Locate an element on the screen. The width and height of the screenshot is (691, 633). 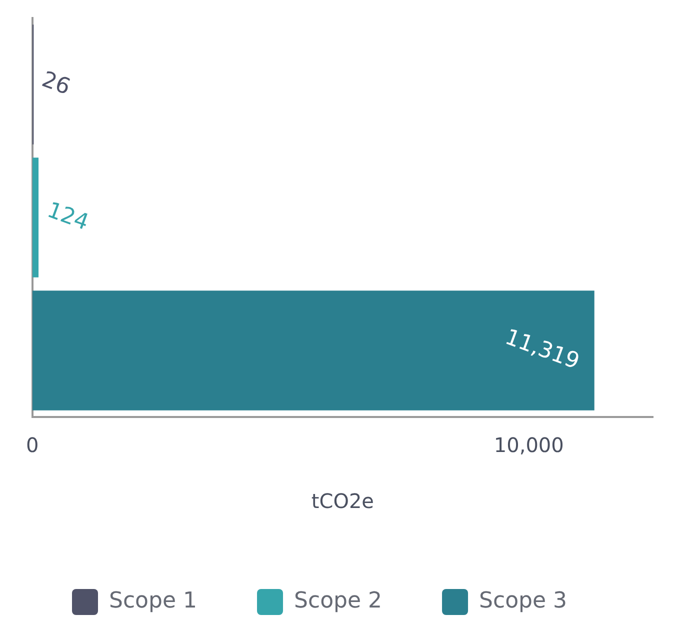
legend-label: Scope 1 is located at coordinates (153, 601).